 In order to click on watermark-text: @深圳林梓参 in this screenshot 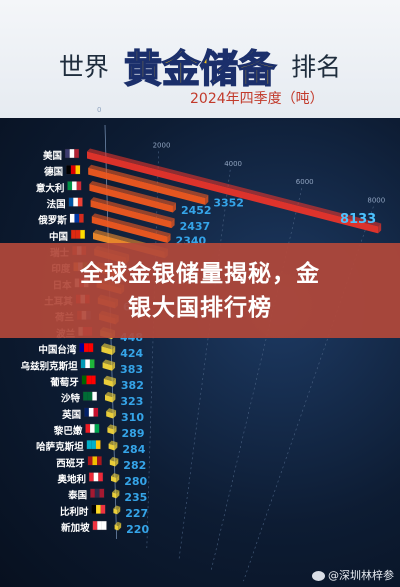, I will do `click(361, 575)`.